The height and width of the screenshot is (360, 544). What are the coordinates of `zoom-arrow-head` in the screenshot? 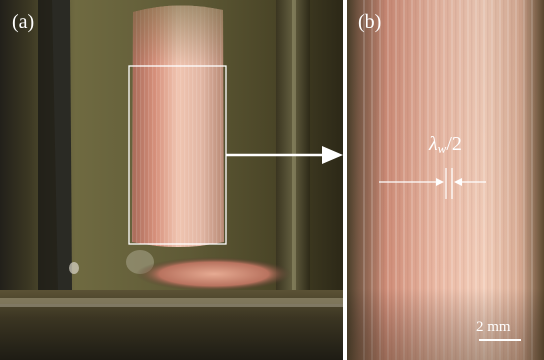 It's located at (332, 155).